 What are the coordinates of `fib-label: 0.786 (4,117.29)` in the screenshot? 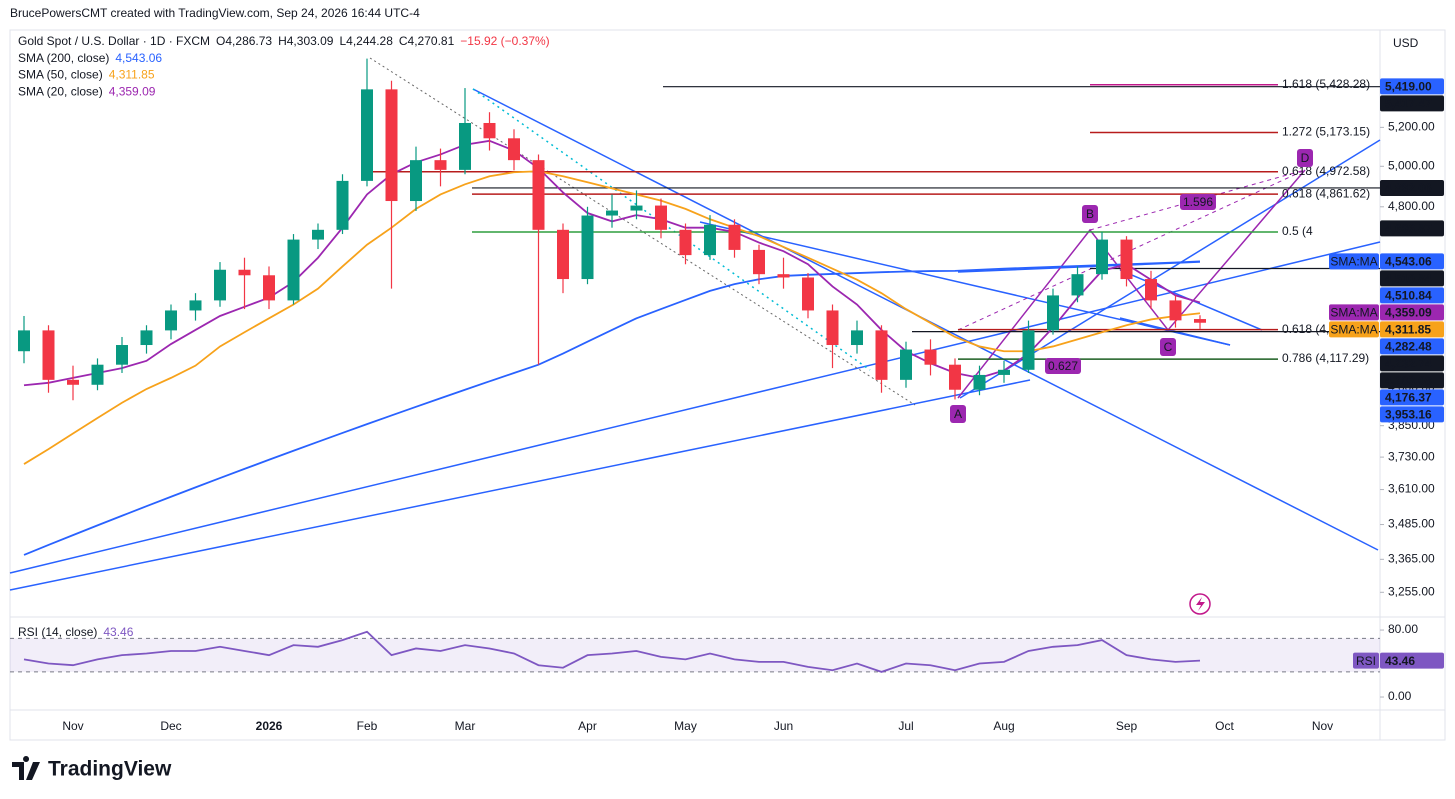 It's located at (1325, 358).